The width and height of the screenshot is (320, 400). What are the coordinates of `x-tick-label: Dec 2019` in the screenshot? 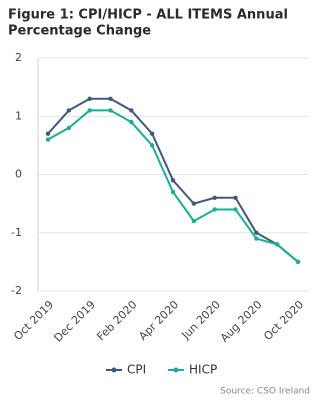 It's located at (74, 321).